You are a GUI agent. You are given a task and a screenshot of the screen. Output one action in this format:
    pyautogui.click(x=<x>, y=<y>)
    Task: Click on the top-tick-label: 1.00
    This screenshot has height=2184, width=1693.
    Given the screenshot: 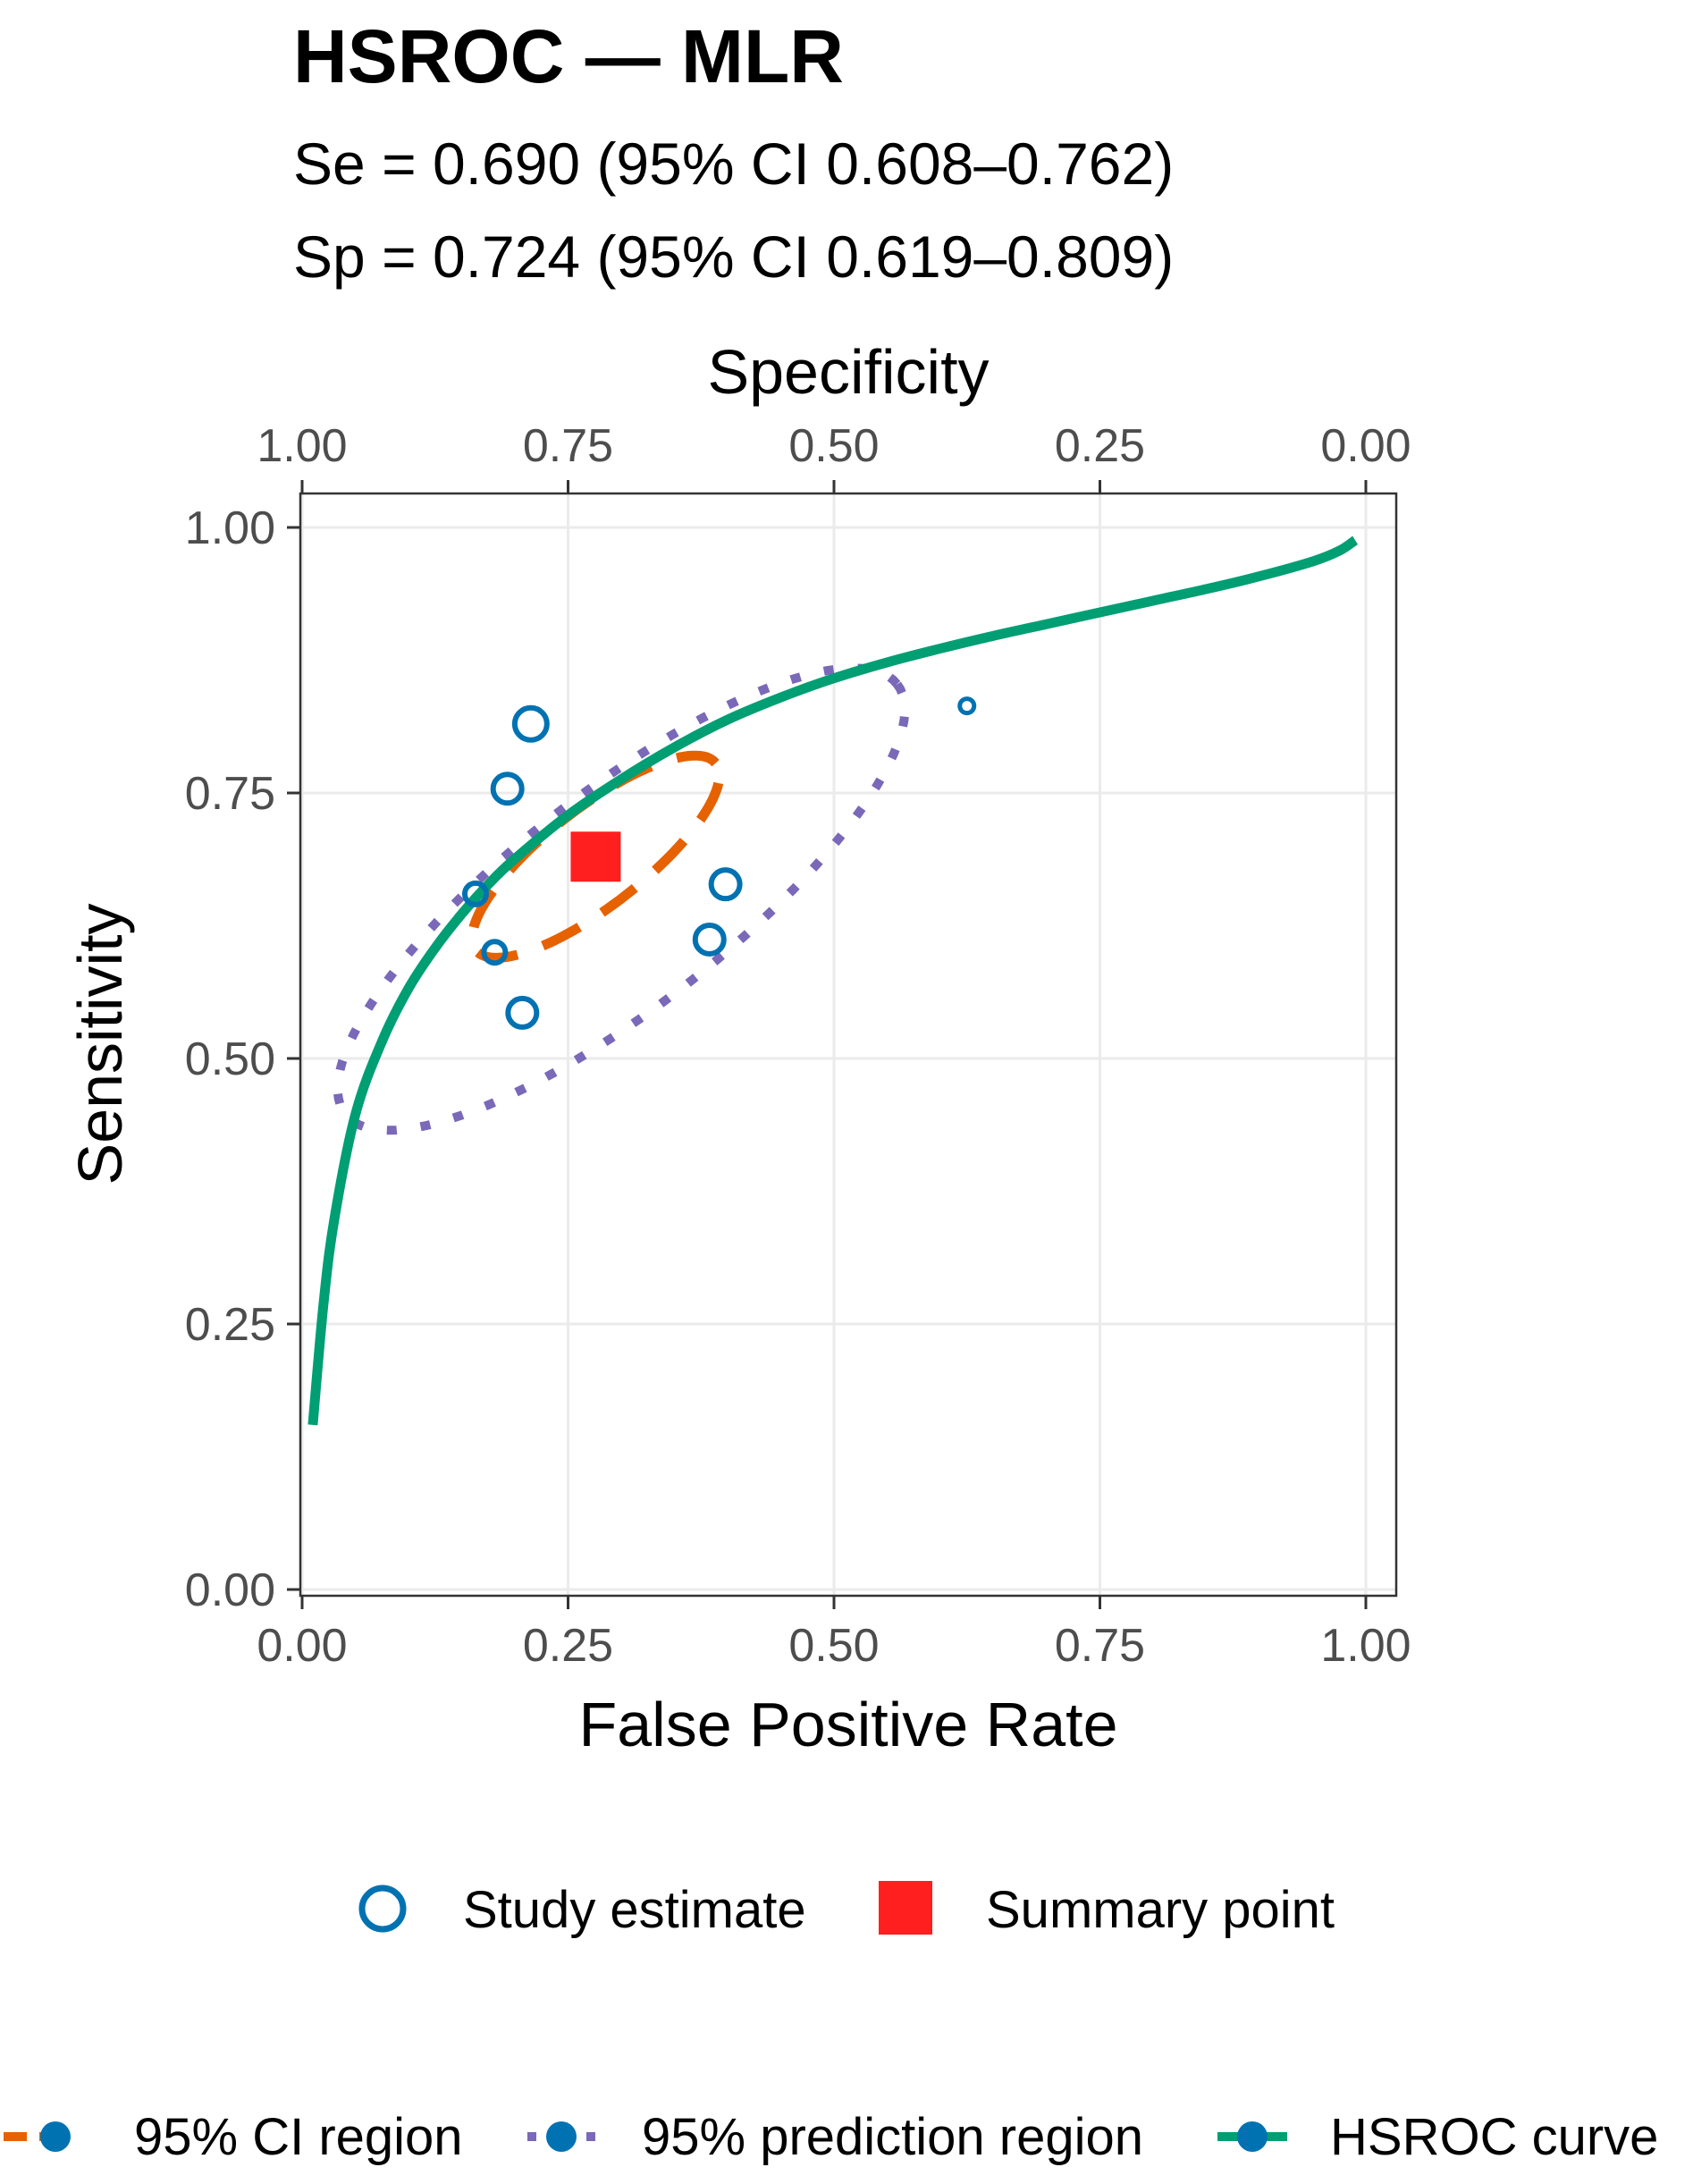 What is the action you would take?
    pyautogui.click(x=302, y=446)
    